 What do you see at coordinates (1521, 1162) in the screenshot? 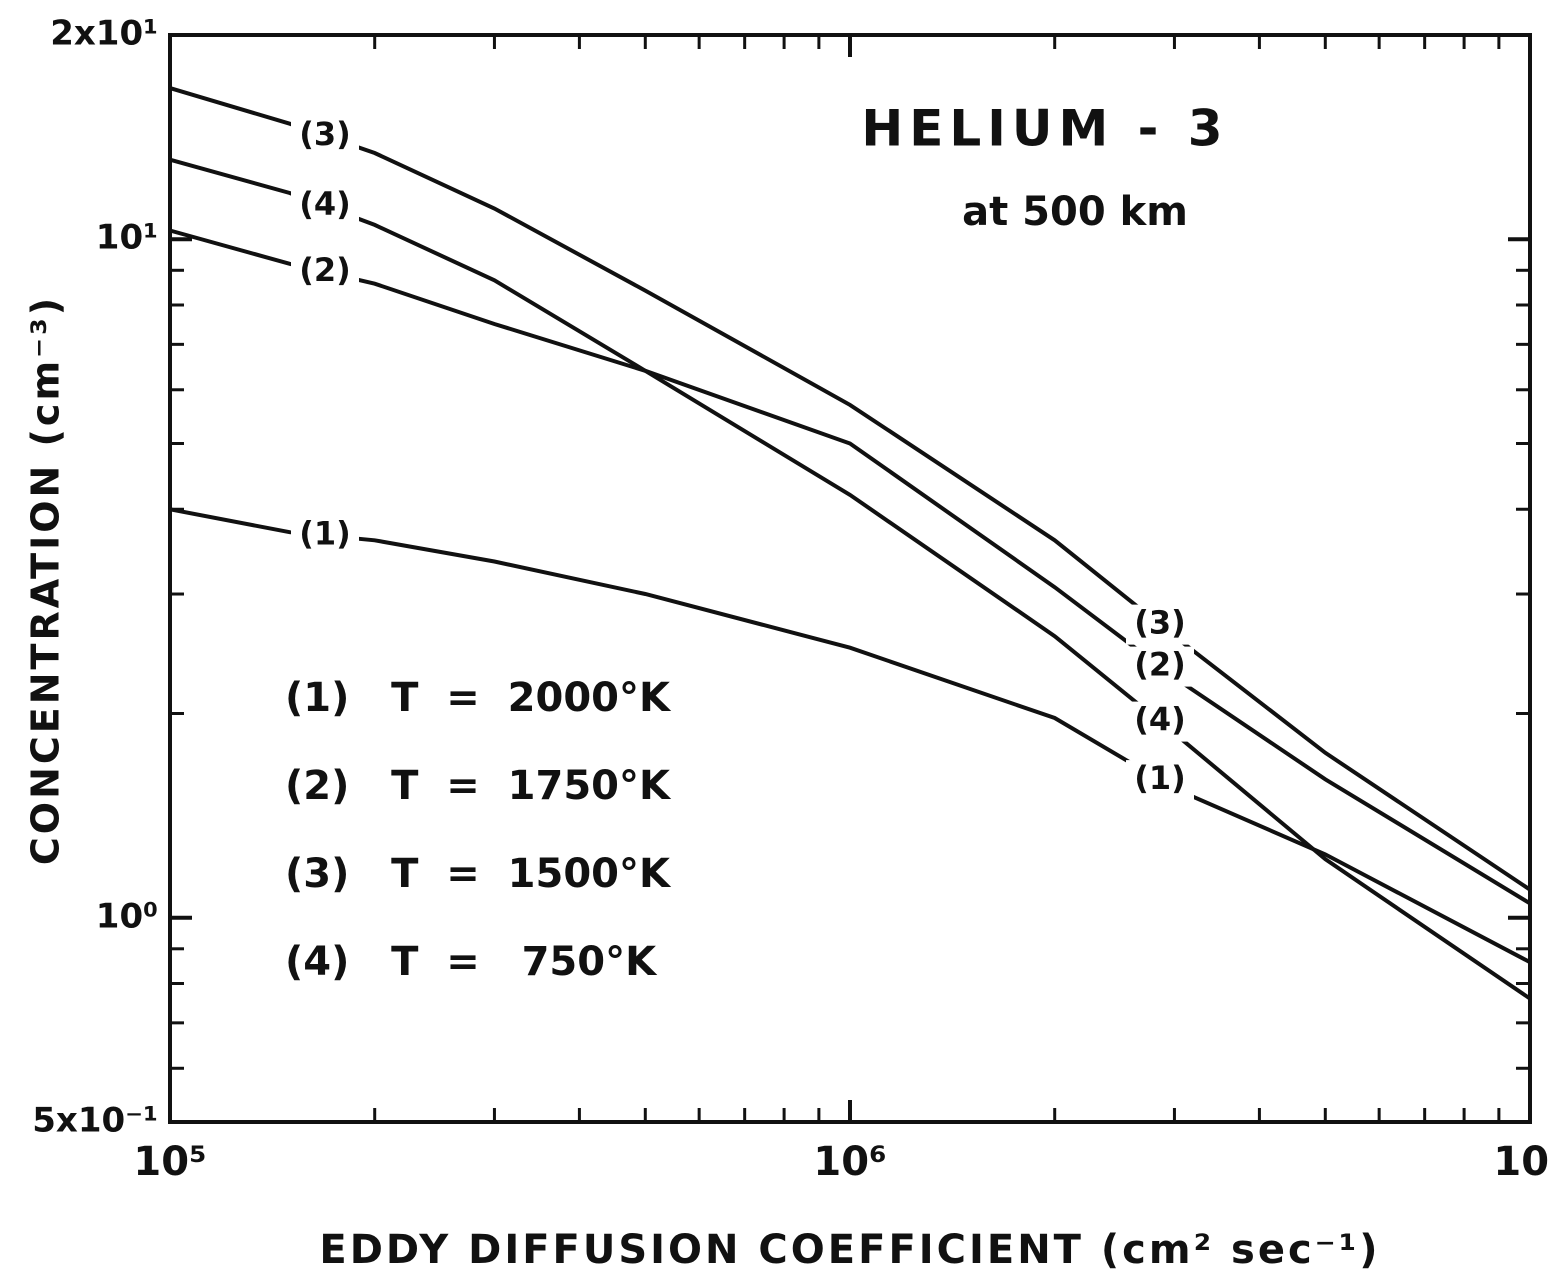
I see `x-tick-label: 10⁷` at bounding box center [1521, 1162].